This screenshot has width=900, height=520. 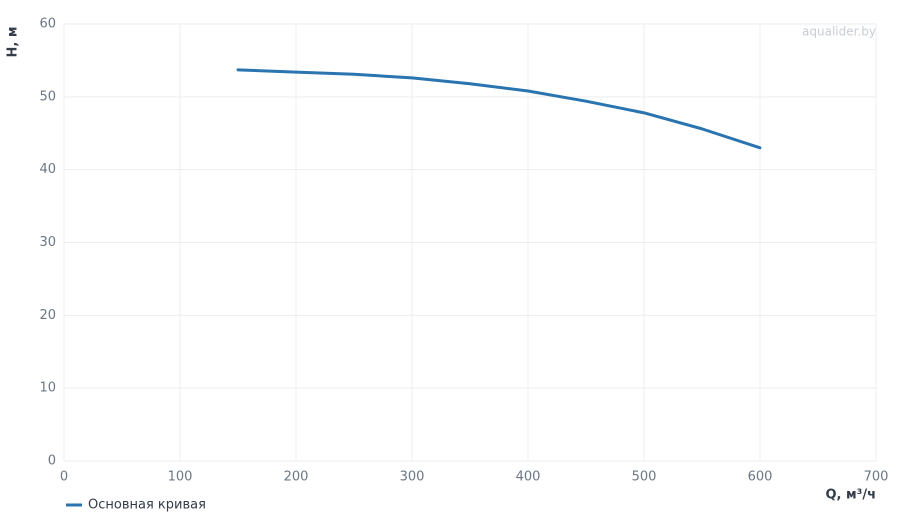 I want to click on y-tick-label: 0, so click(x=52, y=461).